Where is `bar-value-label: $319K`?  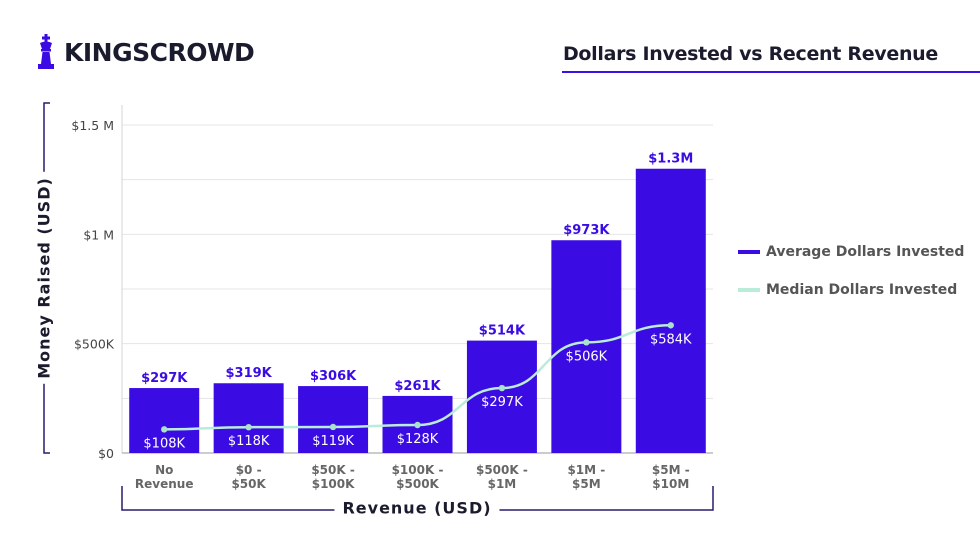 bar-value-label: $319K is located at coordinates (249, 373).